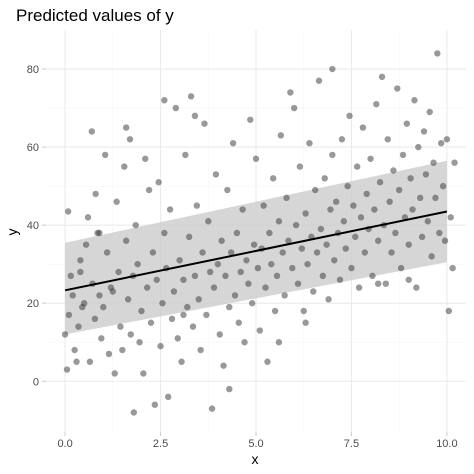  I want to click on y-tick-label: 40, so click(33, 226).